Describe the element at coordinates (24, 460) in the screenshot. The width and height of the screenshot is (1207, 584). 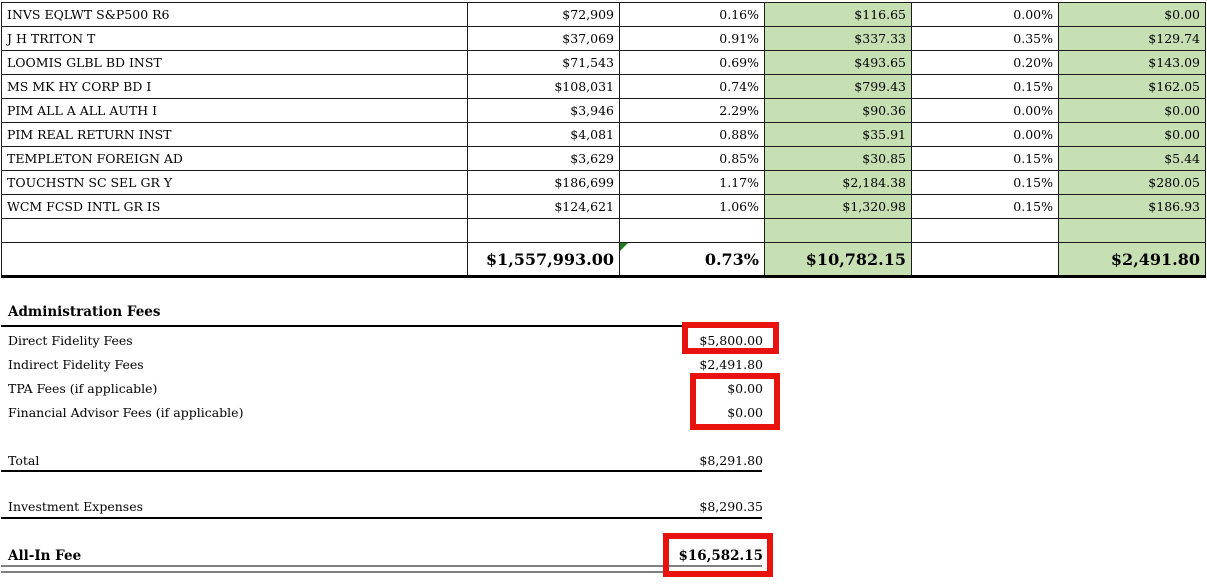
I see `total-label: Total` at that location.